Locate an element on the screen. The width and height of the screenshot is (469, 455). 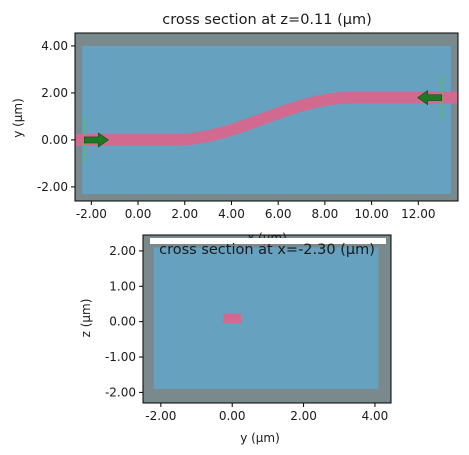
plot1-xtick-label: 10.00 is located at coordinates (371, 214).